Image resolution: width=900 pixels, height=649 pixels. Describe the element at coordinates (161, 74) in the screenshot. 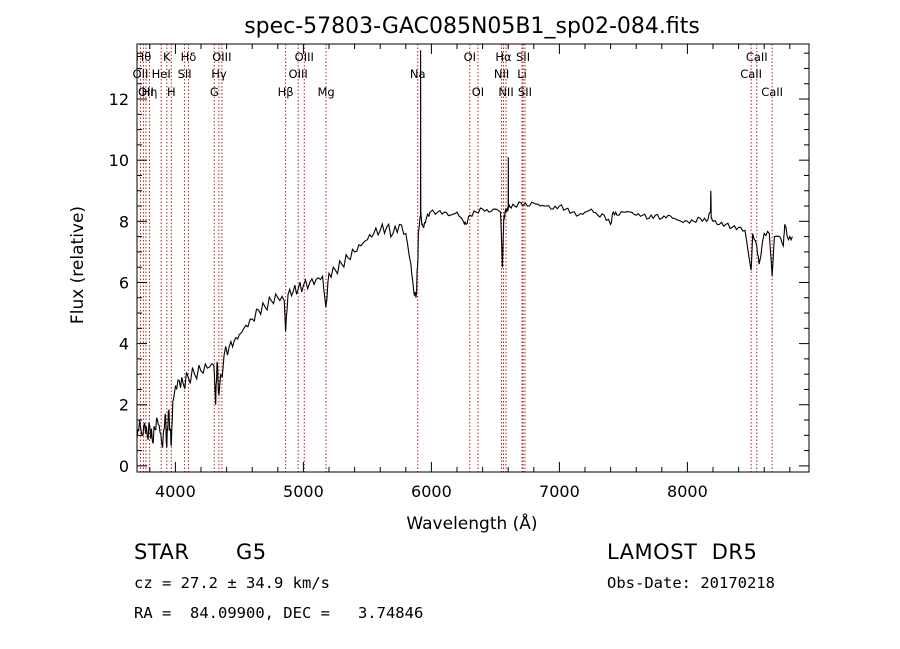

I see `line-marker-label: HeI` at that location.